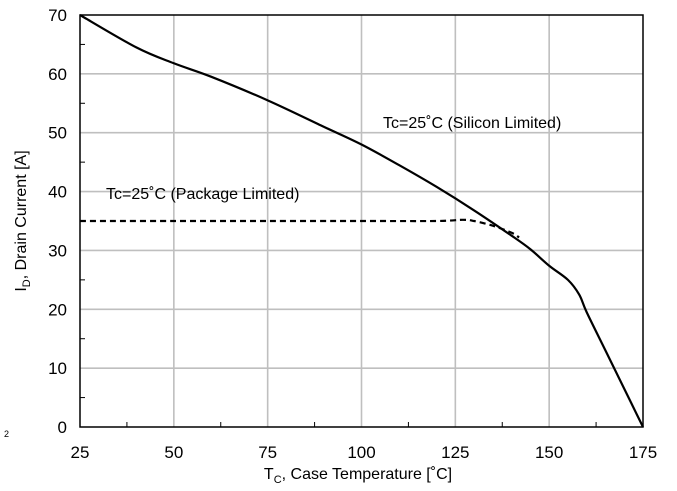  I want to click on legend-label-package: Tc=25˚C (Package Limited), so click(202, 194).